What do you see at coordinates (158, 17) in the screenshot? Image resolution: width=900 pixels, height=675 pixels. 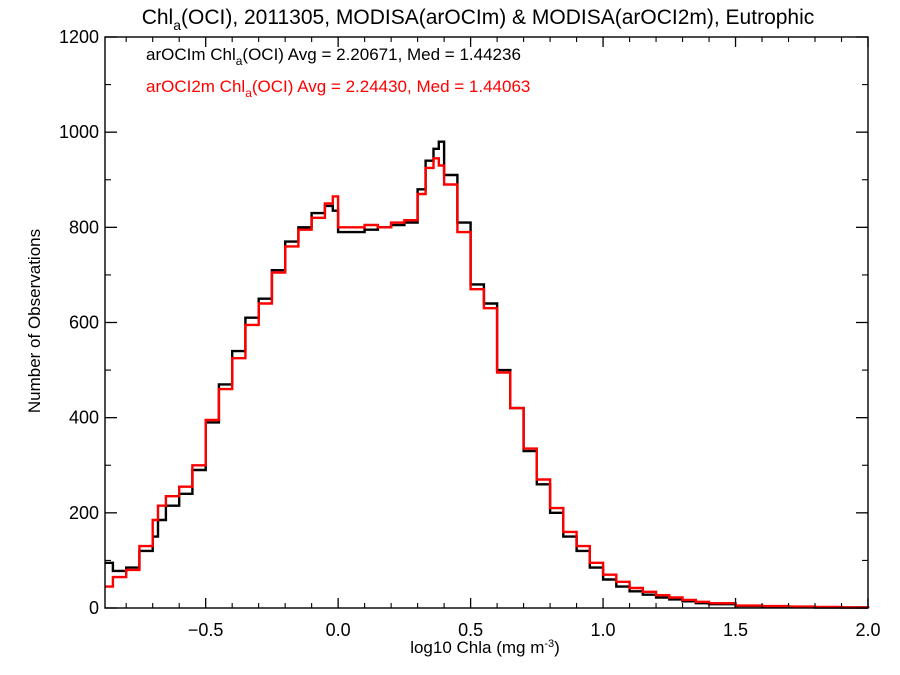 I see `chart-title-main: Chl` at bounding box center [158, 17].